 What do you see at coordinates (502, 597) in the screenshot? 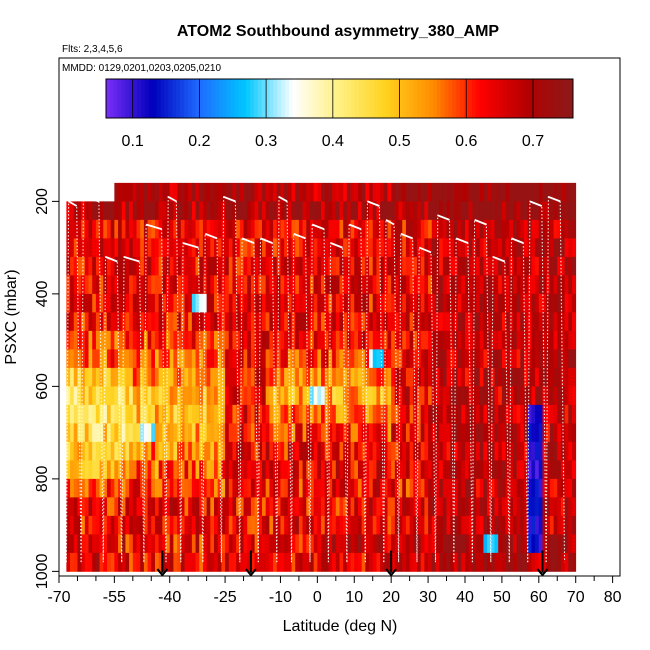
I see `x-tick-label: 50` at bounding box center [502, 597].